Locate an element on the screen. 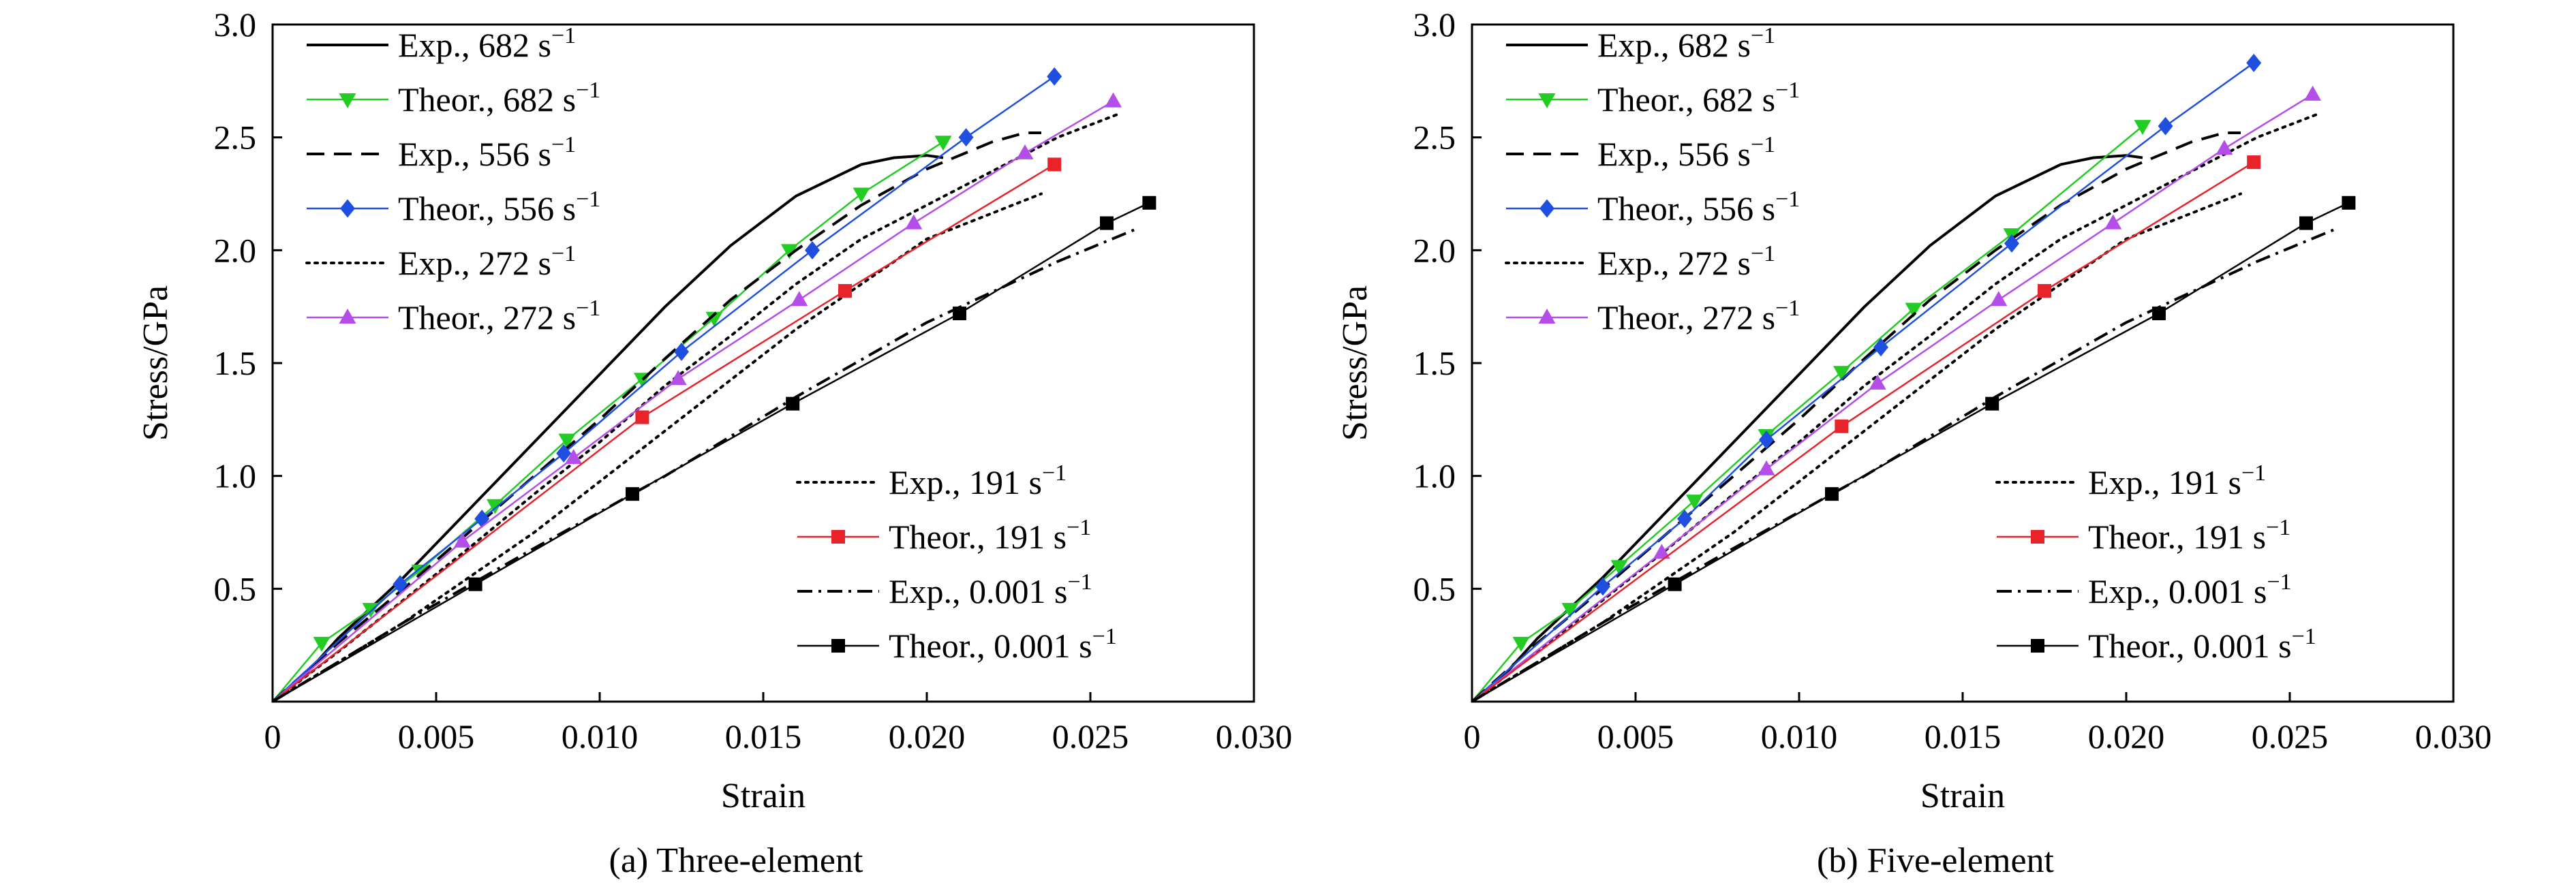 The height and width of the screenshot is (891, 2576). legend-marker-th191 is located at coordinates (838, 537).